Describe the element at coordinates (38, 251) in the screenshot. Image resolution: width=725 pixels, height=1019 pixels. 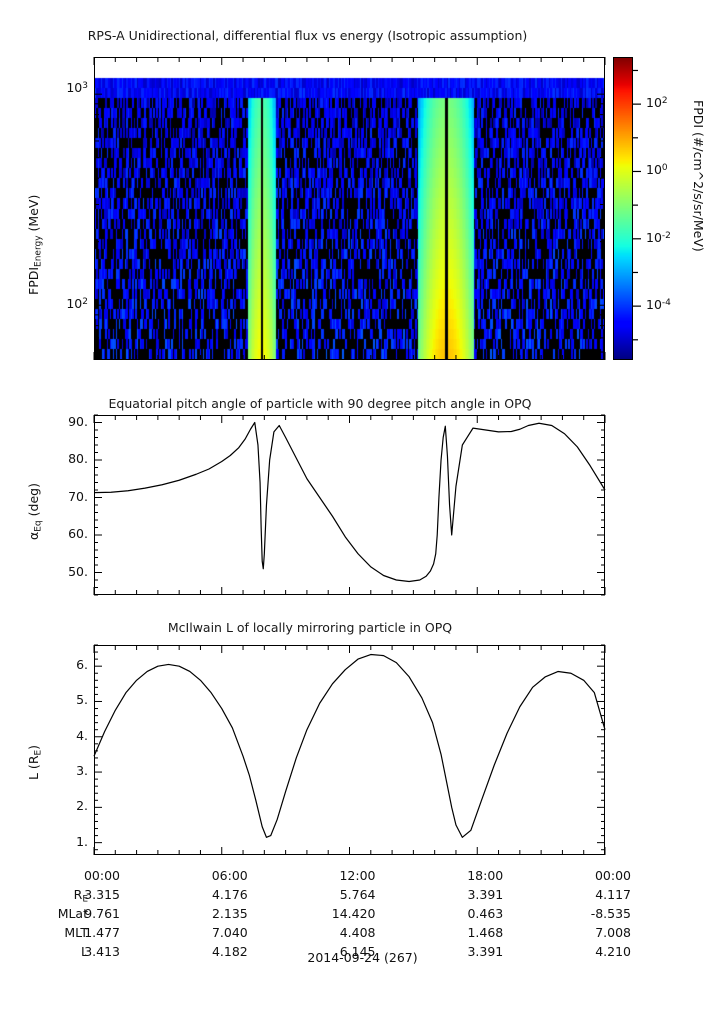
I see `spectrogram-ylabel-sub: Energy` at that location.